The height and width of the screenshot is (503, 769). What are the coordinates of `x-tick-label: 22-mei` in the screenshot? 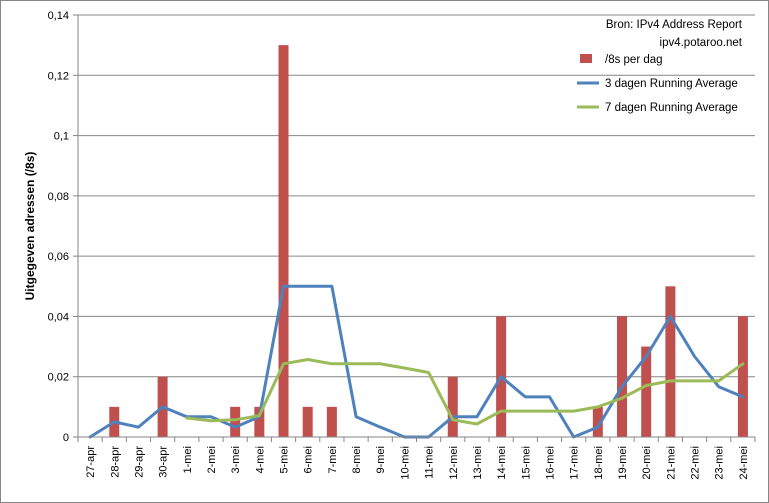 It's located at (696, 463).